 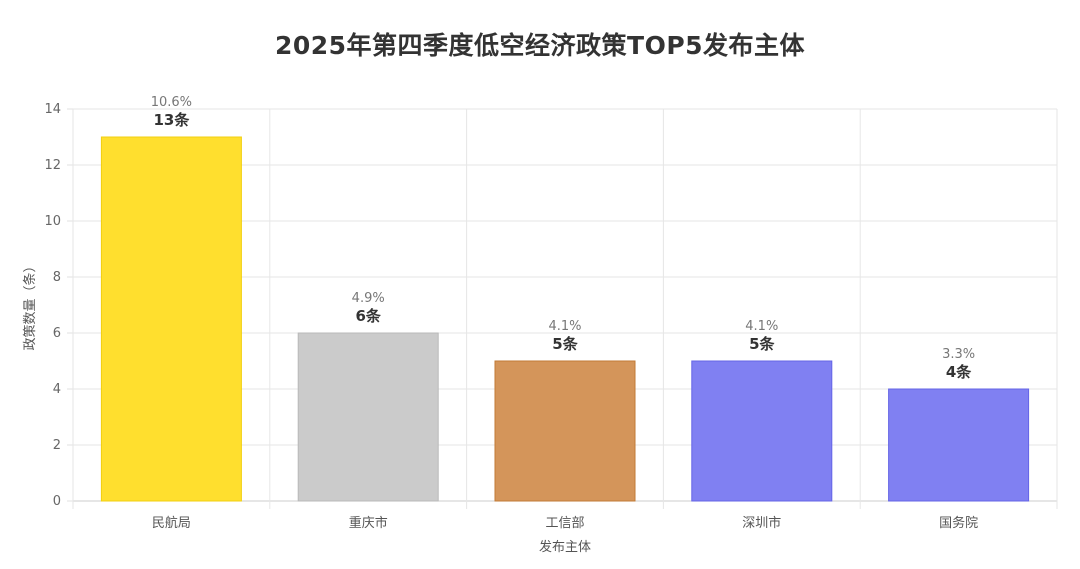 What do you see at coordinates (565, 547) in the screenshot?
I see `x-axis-title: 发布主体` at bounding box center [565, 547].